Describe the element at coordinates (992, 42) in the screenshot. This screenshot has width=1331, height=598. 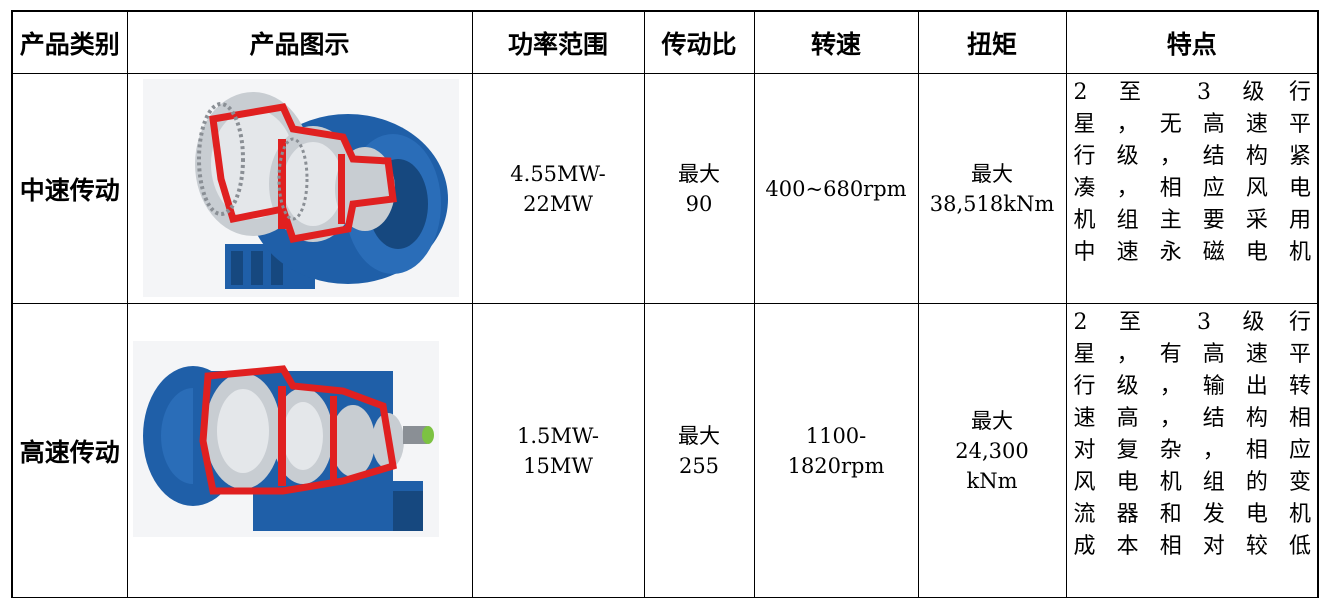
I see `header-torque: 扭矩` at that location.